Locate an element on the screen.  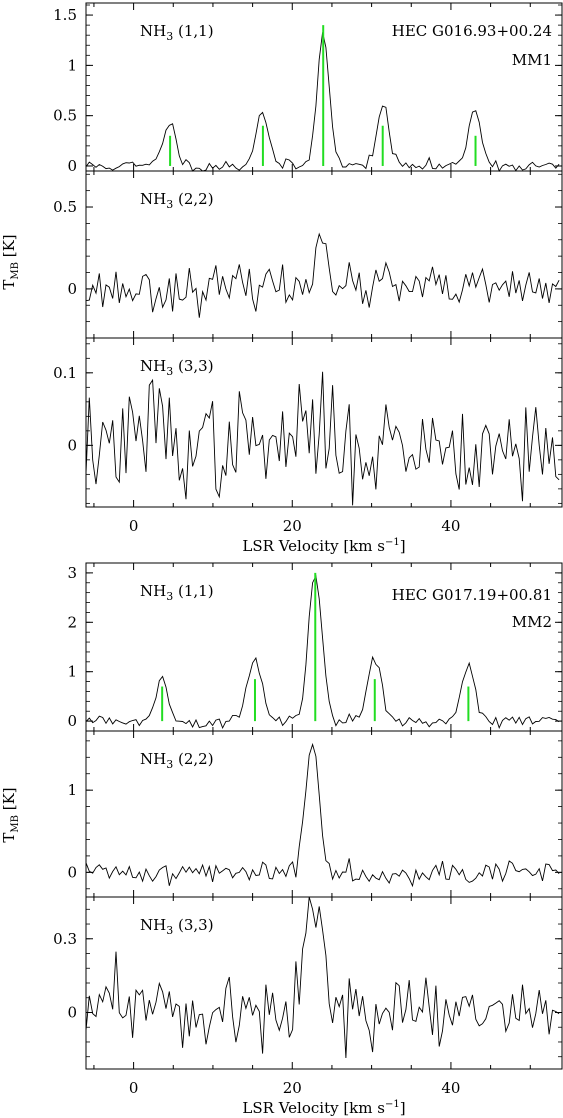
source-label-bottom: HEC G017.19+00.81 is located at coordinates (472, 595).